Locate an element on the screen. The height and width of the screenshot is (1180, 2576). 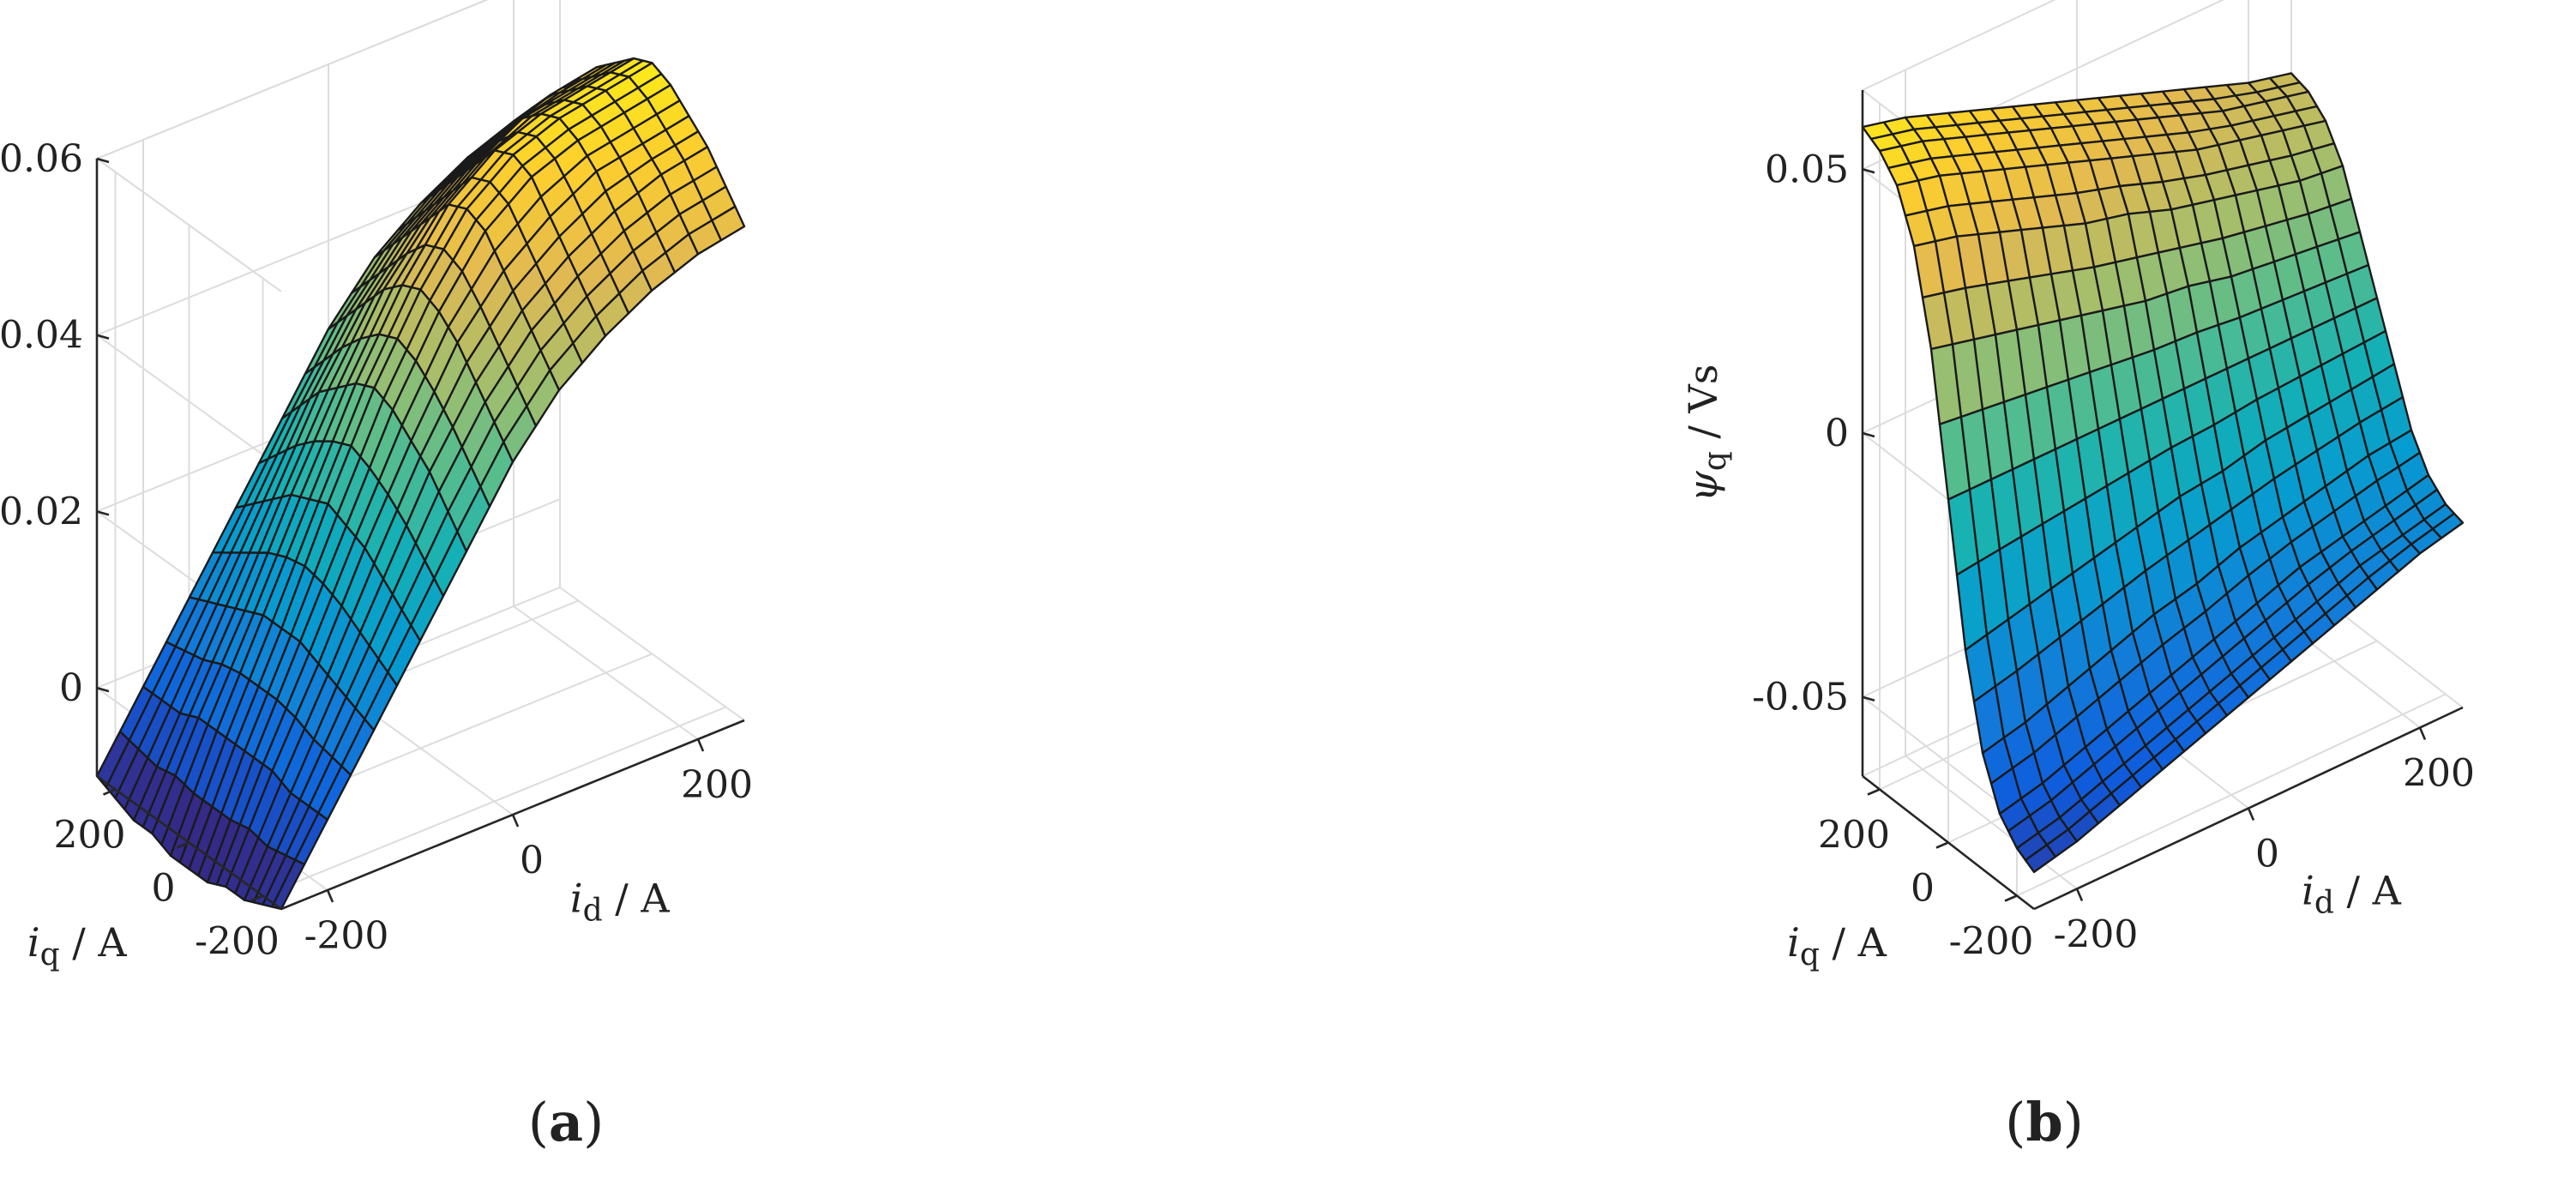
z-tick-label: 0.06 is located at coordinates (41, 159).